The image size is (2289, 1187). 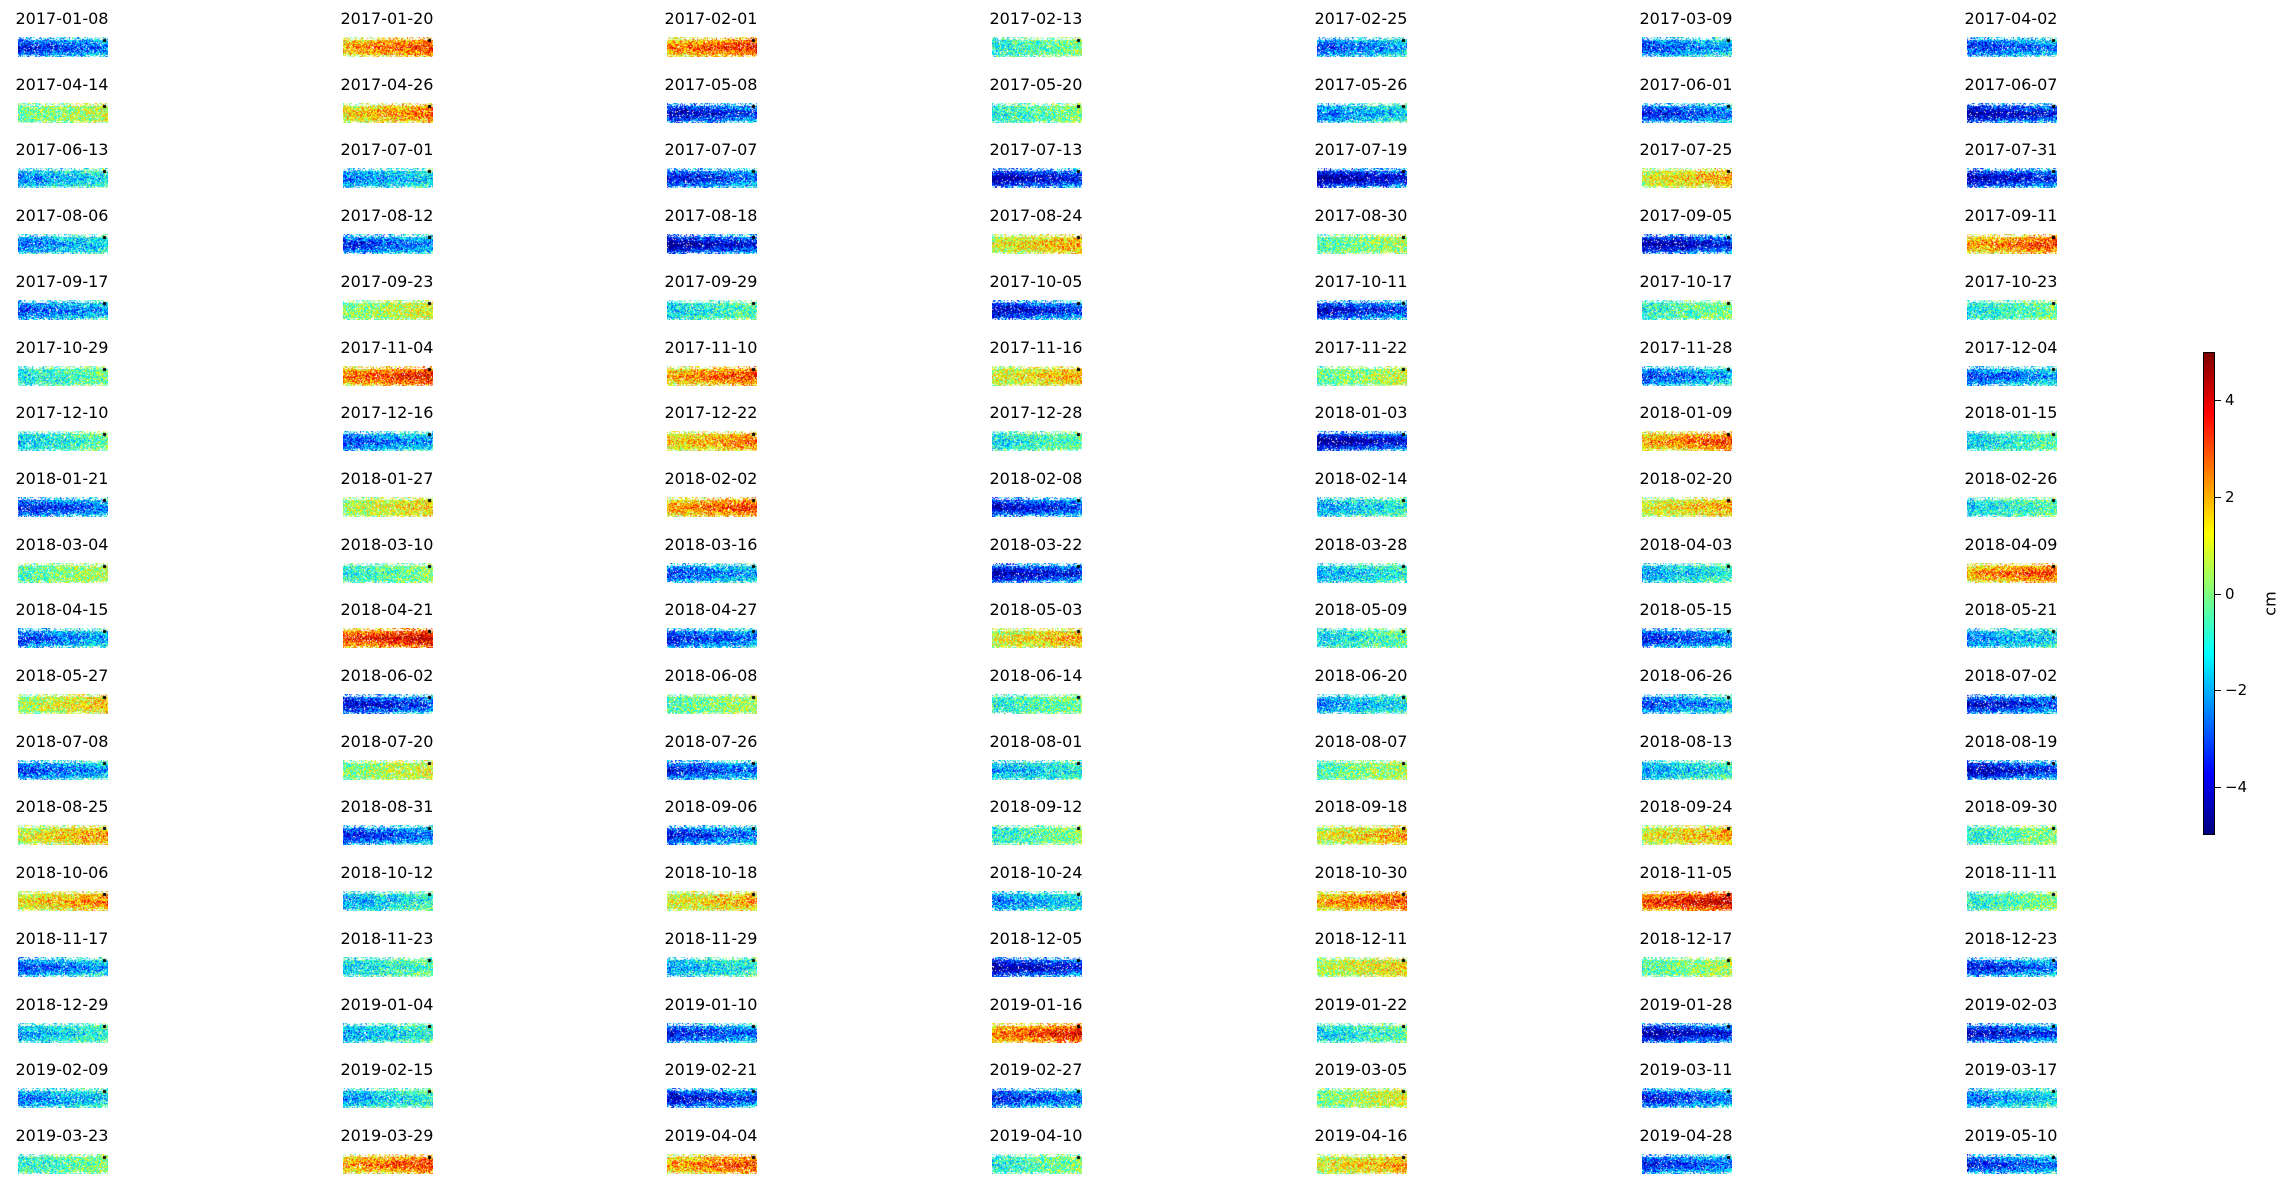 What do you see at coordinates (120, 894) in the screenshot?
I see `interferogram-panel: 2018-10-06` at bounding box center [120, 894].